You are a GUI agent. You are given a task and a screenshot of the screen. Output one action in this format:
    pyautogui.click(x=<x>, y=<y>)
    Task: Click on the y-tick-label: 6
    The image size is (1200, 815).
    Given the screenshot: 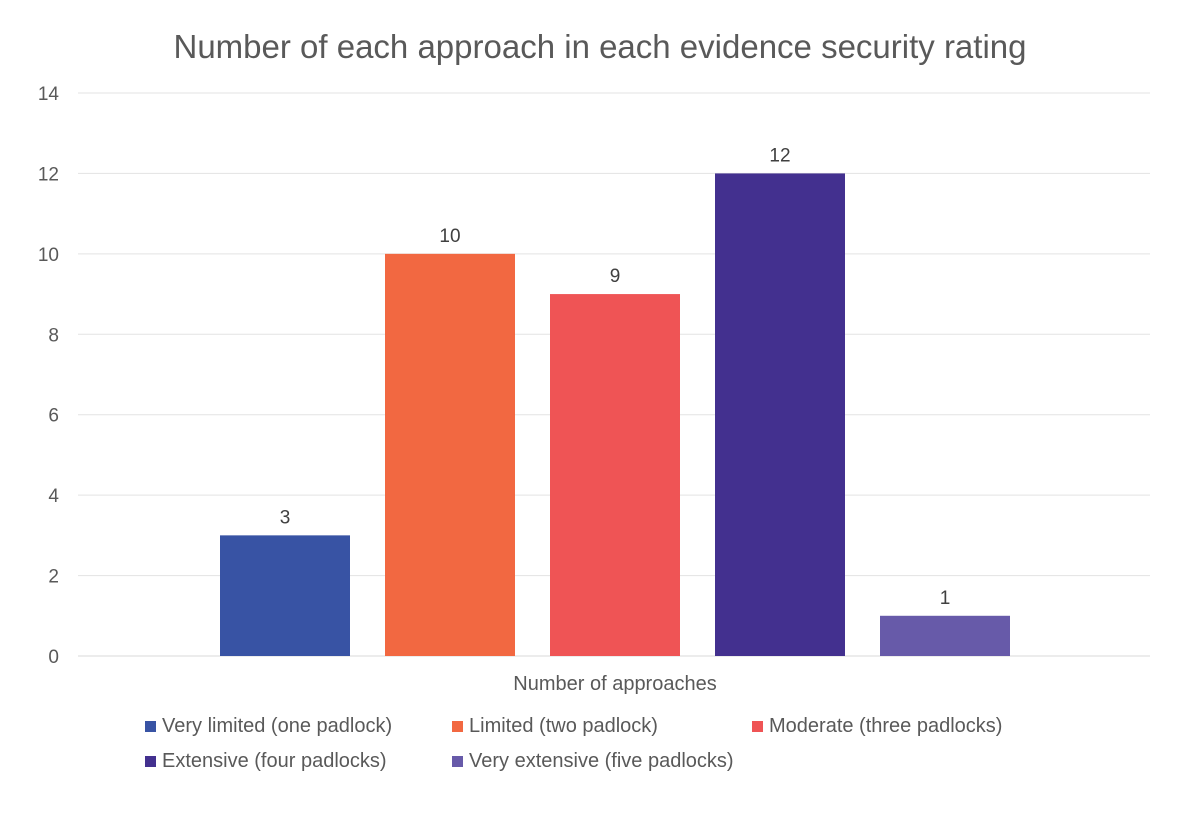 What is the action you would take?
    pyautogui.click(x=53, y=416)
    